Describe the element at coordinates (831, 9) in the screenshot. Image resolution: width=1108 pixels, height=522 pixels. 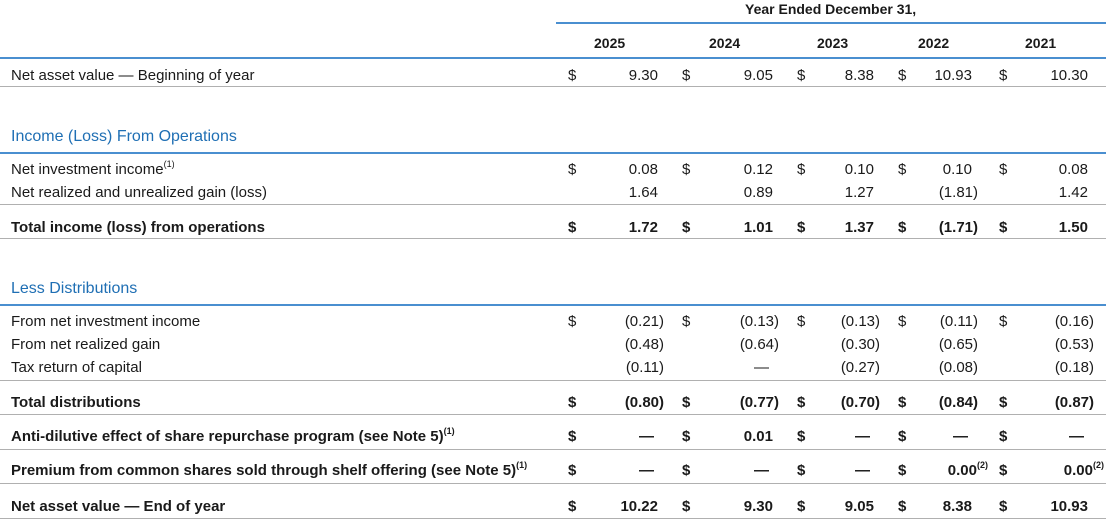
I see `period-header: Year Ended December 31,` at that location.